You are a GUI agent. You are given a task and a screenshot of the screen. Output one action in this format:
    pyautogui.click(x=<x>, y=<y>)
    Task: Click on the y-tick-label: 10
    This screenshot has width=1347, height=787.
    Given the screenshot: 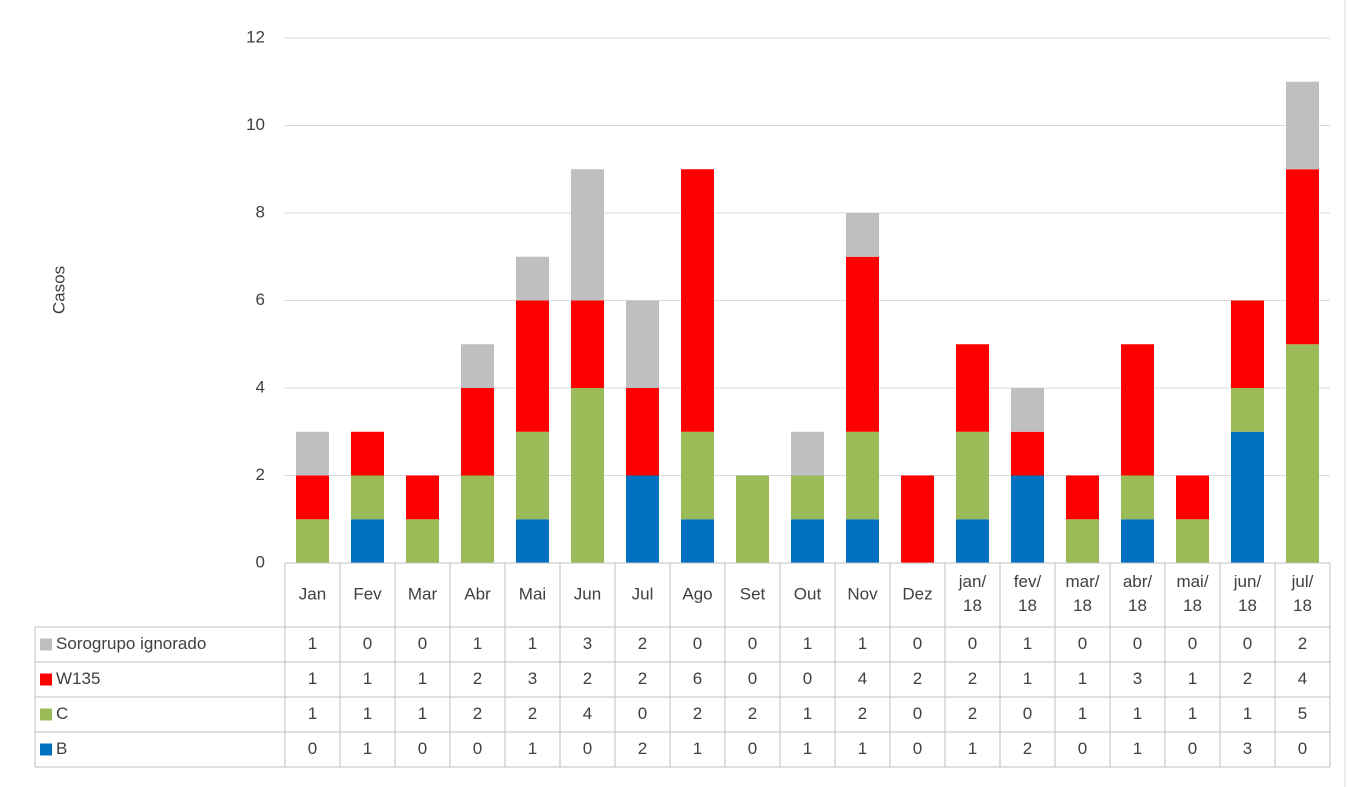 What is the action you would take?
    pyautogui.click(x=255, y=124)
    